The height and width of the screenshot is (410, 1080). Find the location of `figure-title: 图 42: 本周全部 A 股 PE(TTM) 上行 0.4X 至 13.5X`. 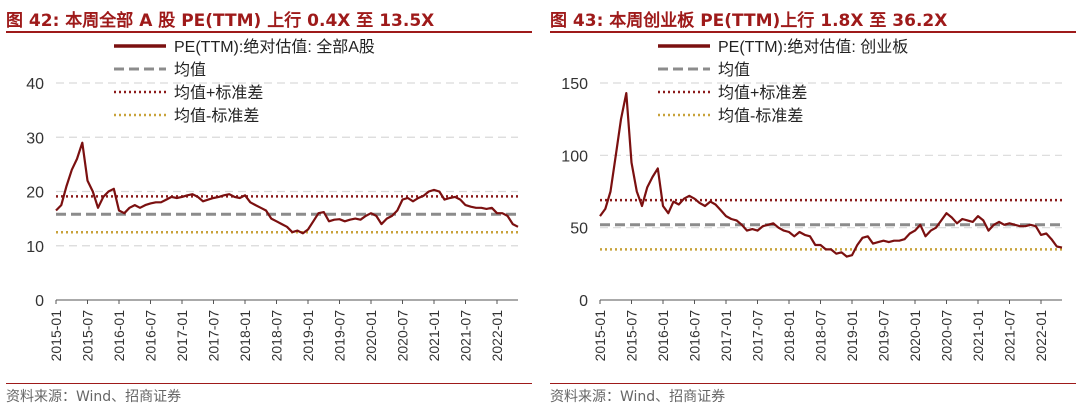

figure-title: 图 42: 本周全部 A 股 PE(TTM) 上行 0.4X 至 13.5X is located at coordinates (220, 18).